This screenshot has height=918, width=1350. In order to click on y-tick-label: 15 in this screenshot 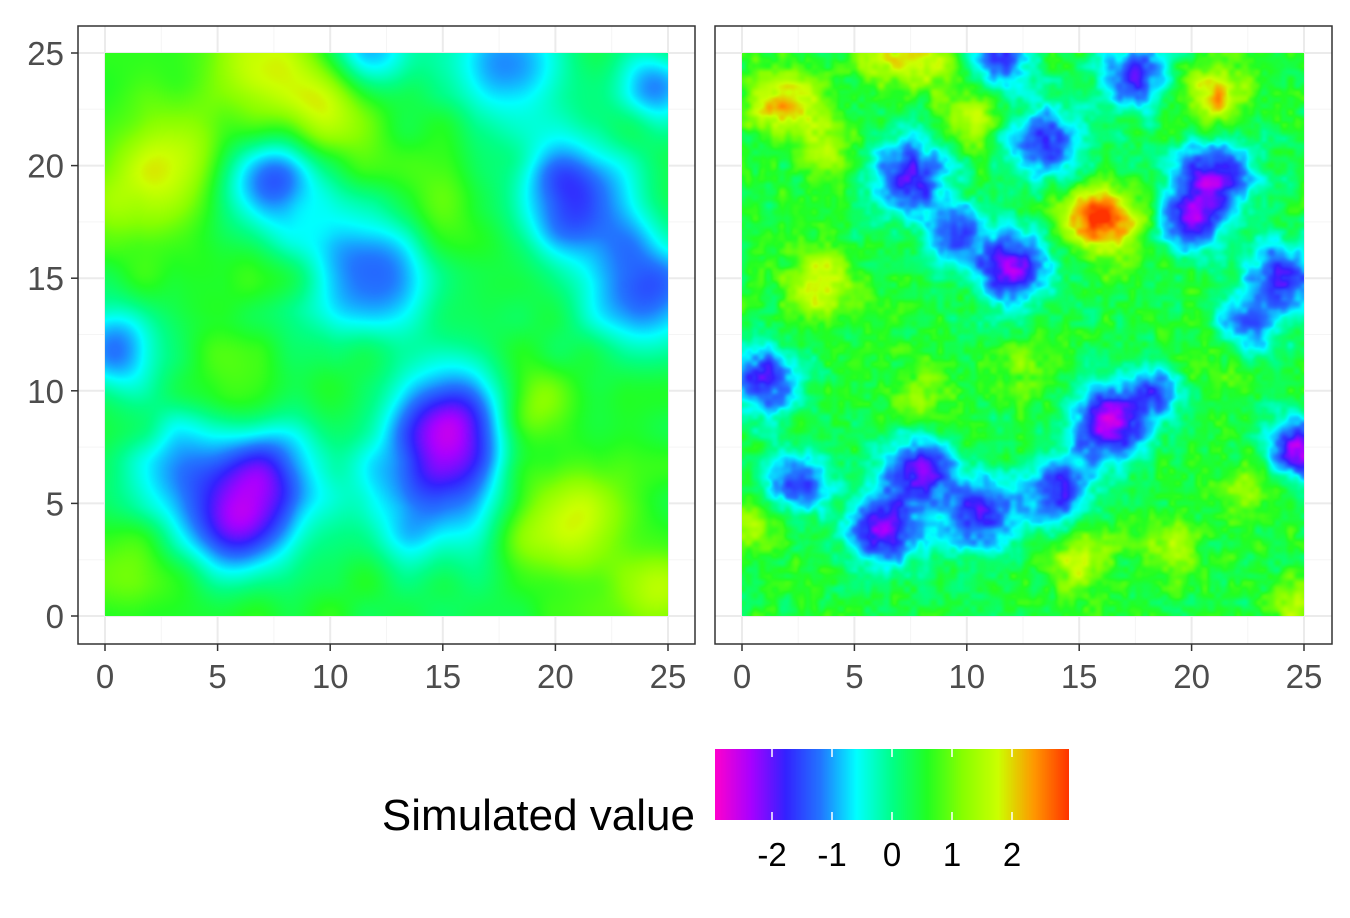, I will do `click(45, 278)`.